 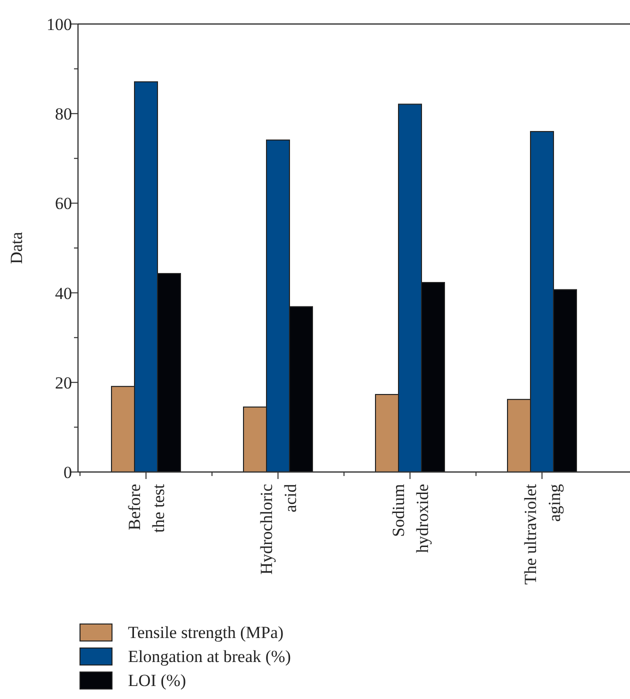 What do you see at coordinates (410, 518) in the screenshot?
I see `x-tick-label: Sodium hydroxide` at bounding box center [410, 518].